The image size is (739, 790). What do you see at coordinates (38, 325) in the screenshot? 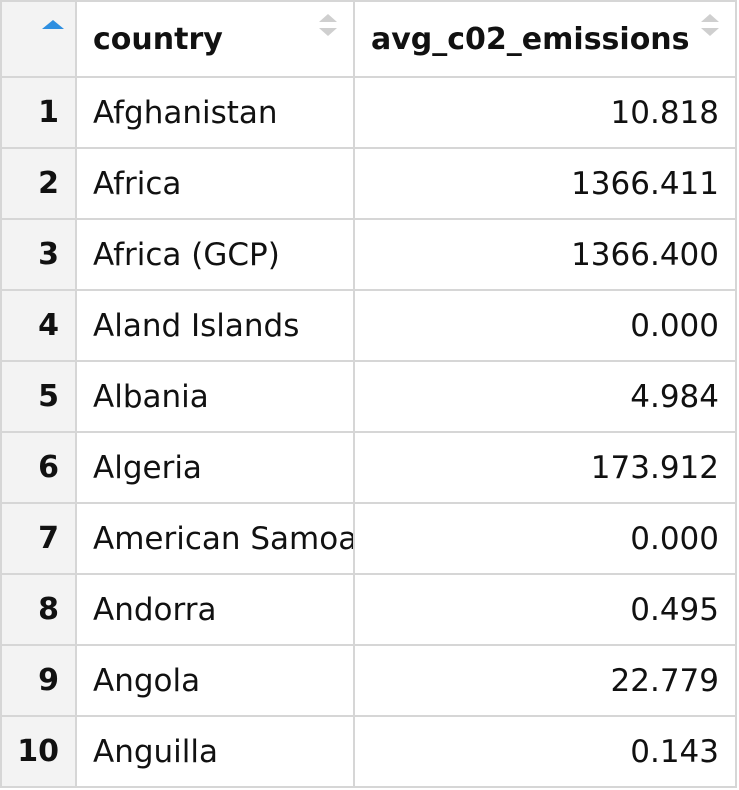
I see `row-index: 4` at bounding box center [38, 325].